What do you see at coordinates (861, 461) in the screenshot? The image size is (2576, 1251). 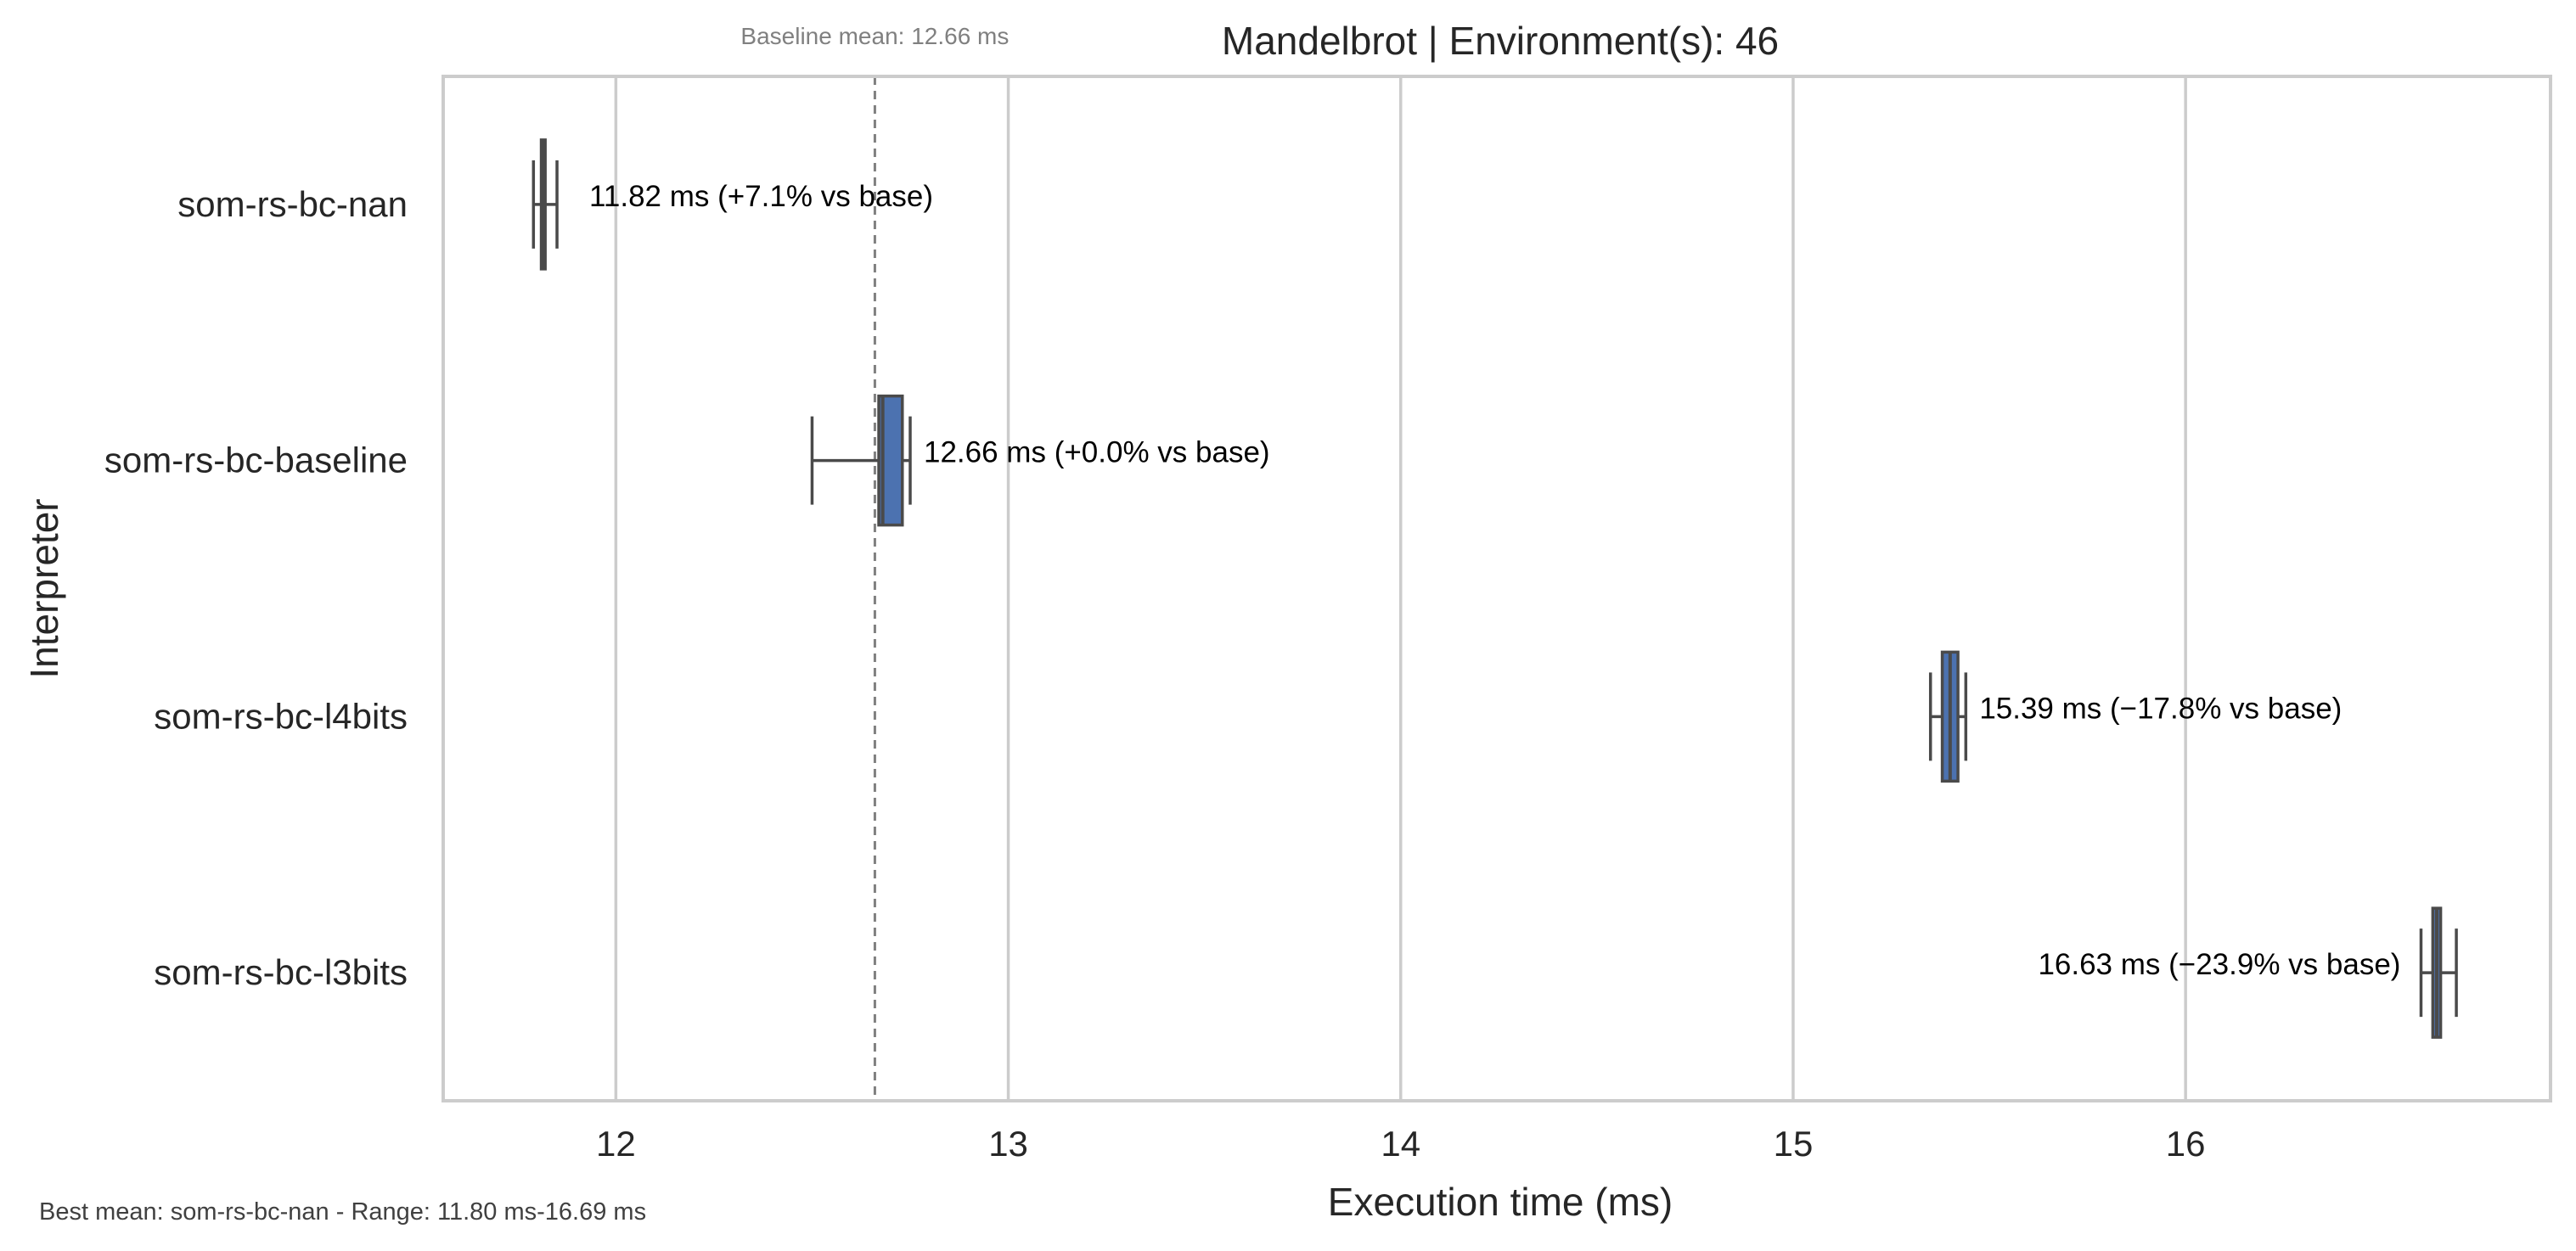 I see `box-som-rs-bc-baseline` at bounding box center [861, 461].